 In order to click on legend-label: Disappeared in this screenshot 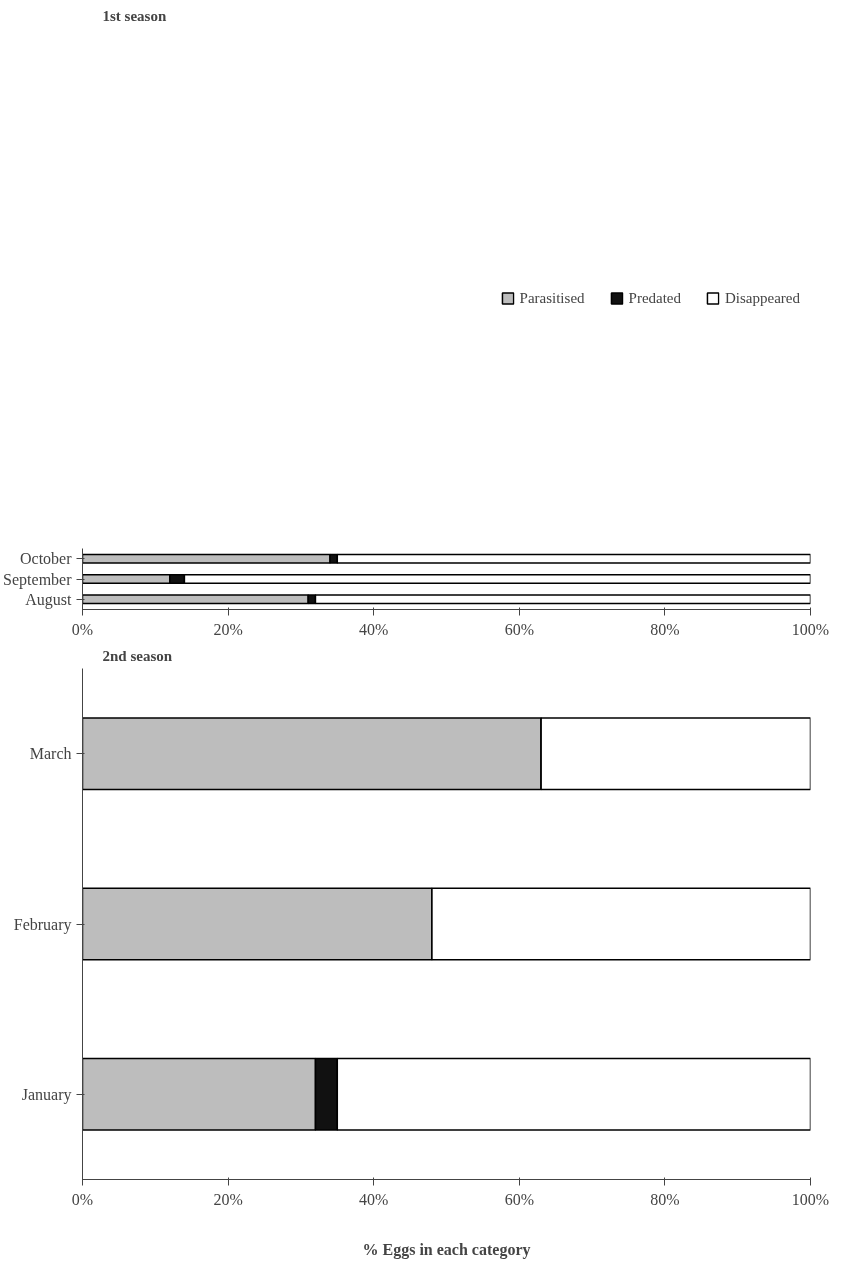, I will do `click(762, 298)`.